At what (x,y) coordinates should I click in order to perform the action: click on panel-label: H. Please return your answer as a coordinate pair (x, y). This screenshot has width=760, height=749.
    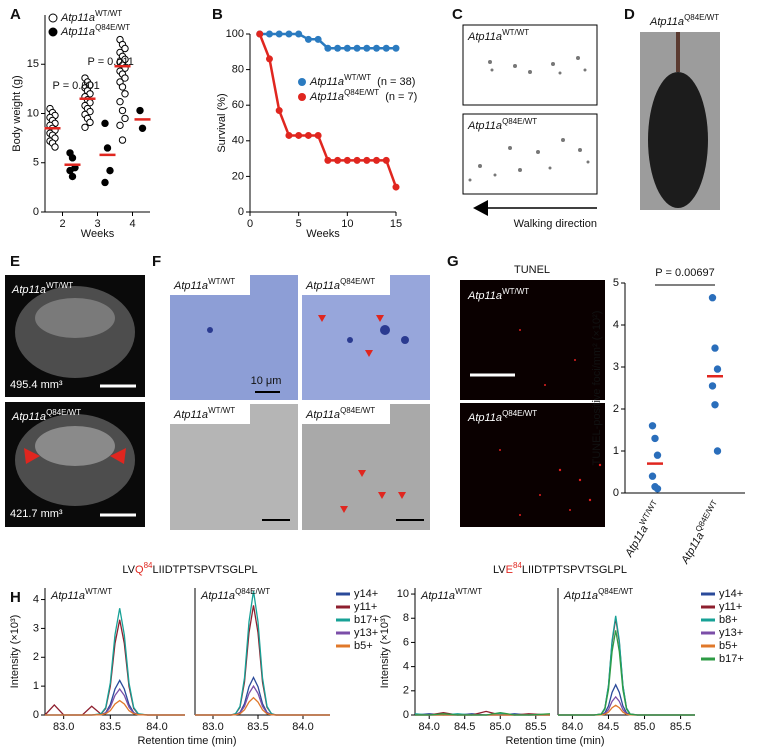
    Looking at the image, I should click on (15, 597).